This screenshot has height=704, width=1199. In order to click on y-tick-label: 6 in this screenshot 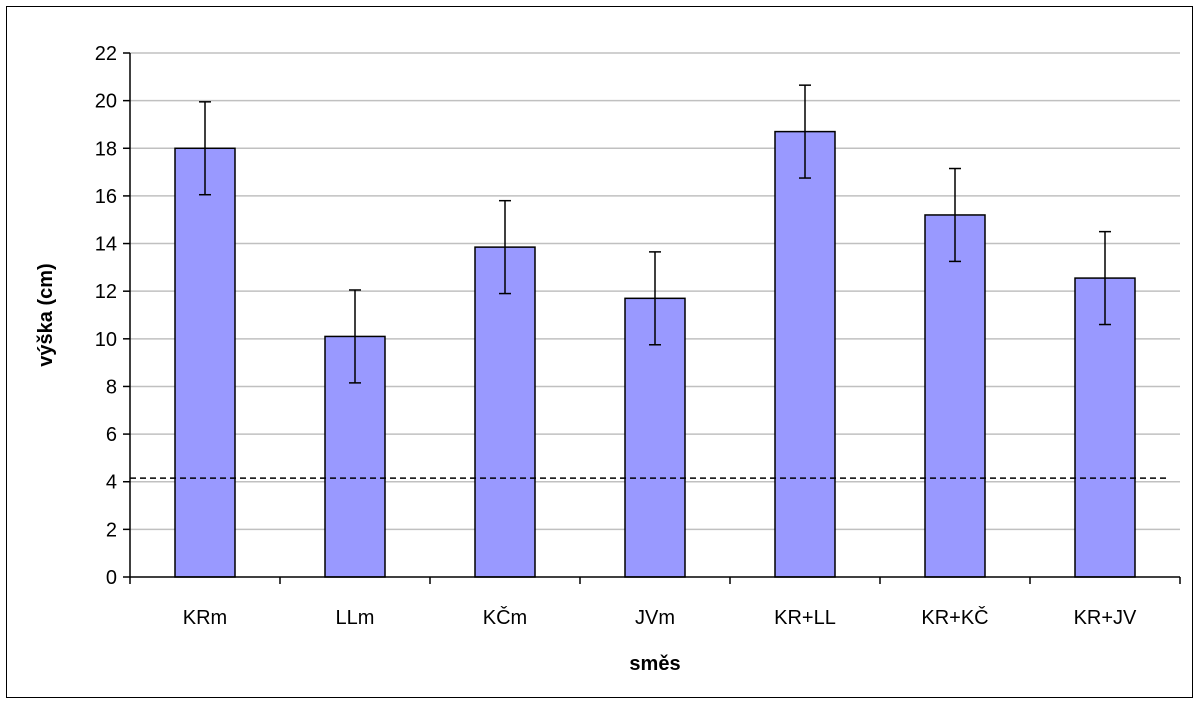, I will do `click(111, 435)`.